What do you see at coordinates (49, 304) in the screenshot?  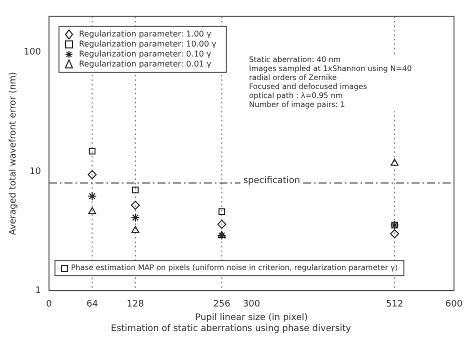 I see `x-tick-label: 0` at bounding box center [49, 304].